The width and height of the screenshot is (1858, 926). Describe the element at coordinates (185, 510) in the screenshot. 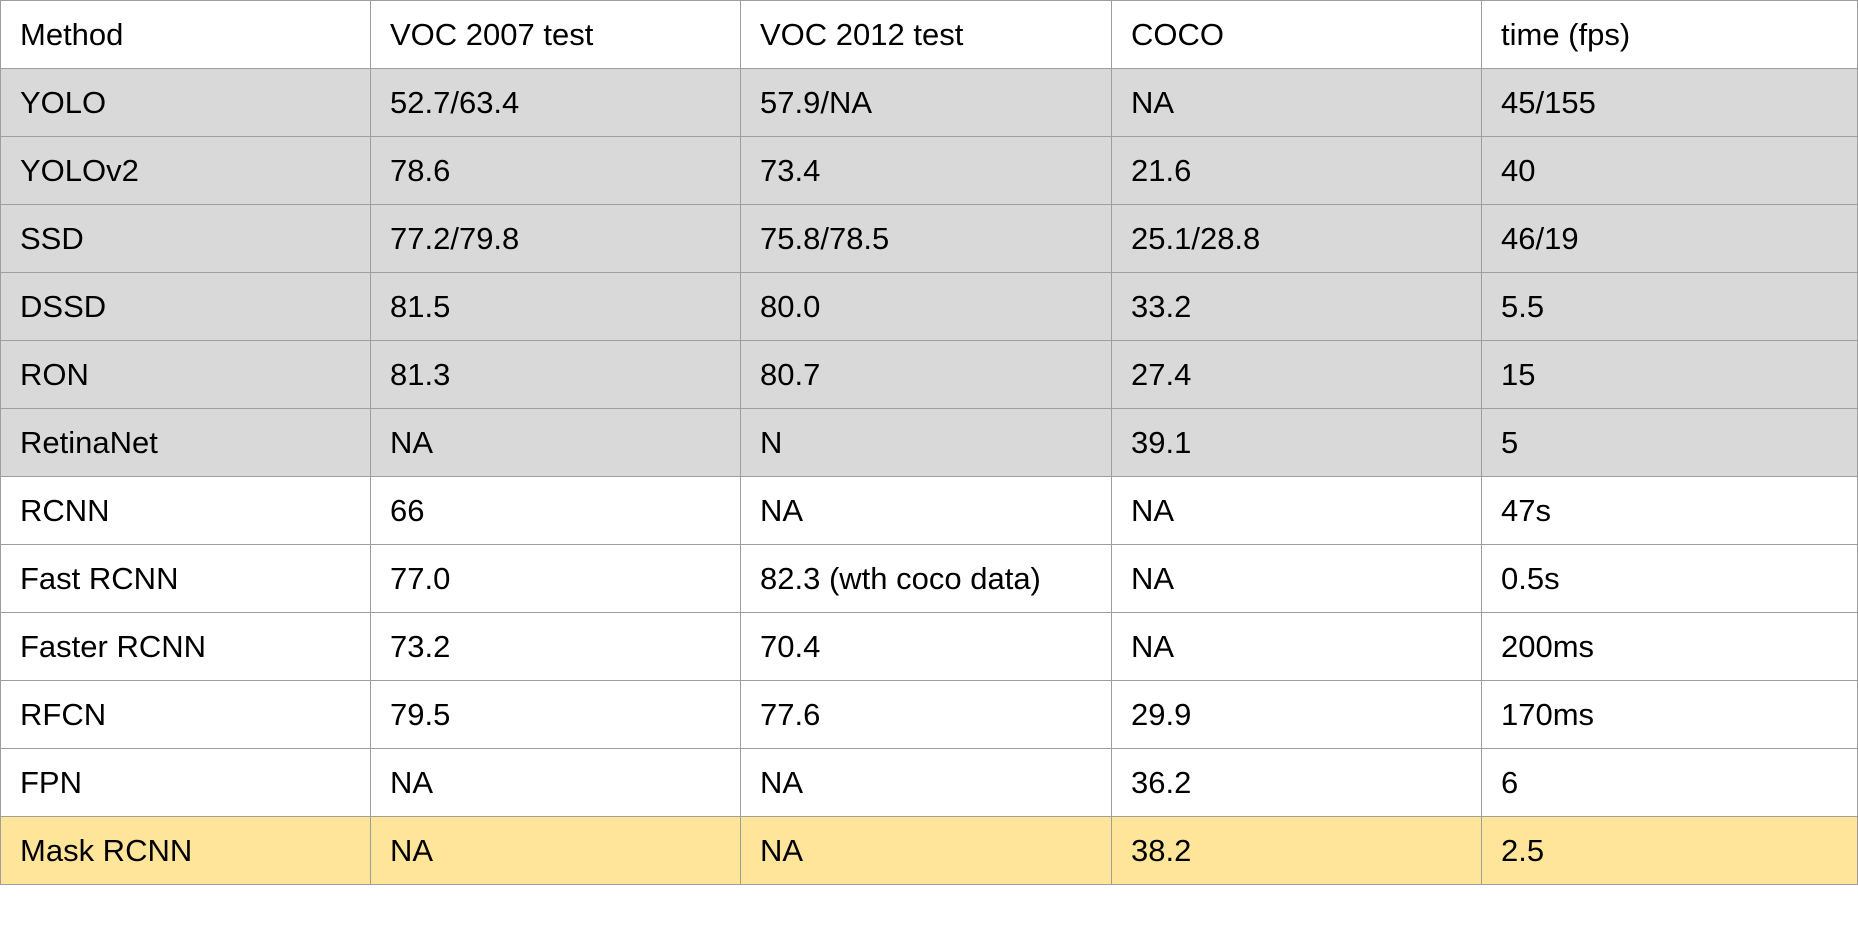

I see `method-cell: RCNN` at that location.